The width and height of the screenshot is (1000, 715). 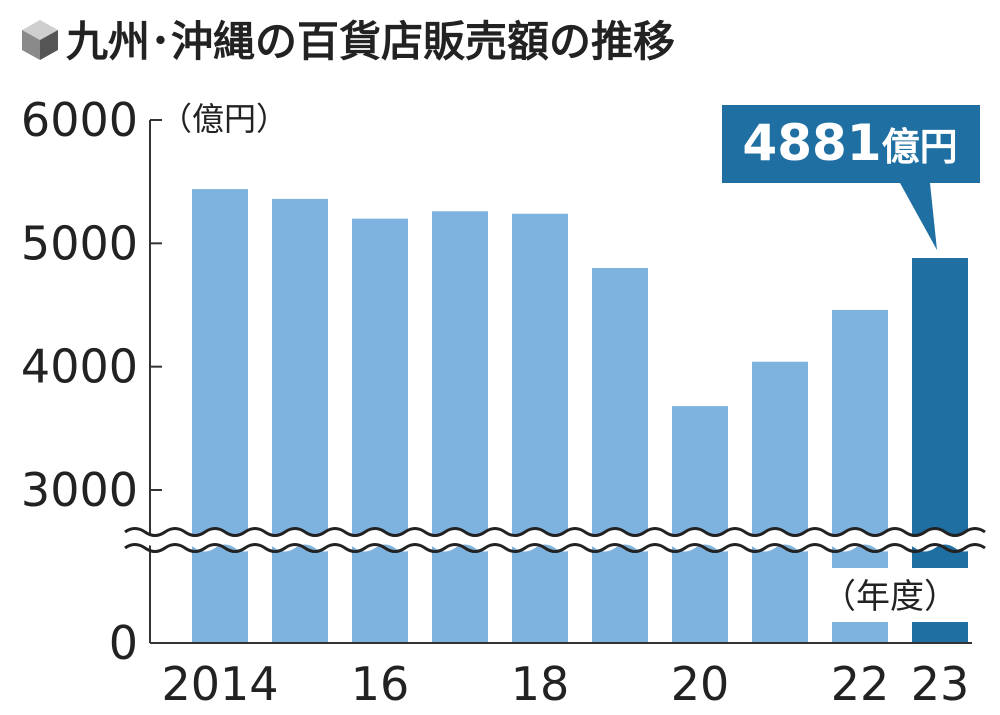 I want to click on title-group: 九州･沖縄の百貨店販売額の推移, so click(x=348, y=41).